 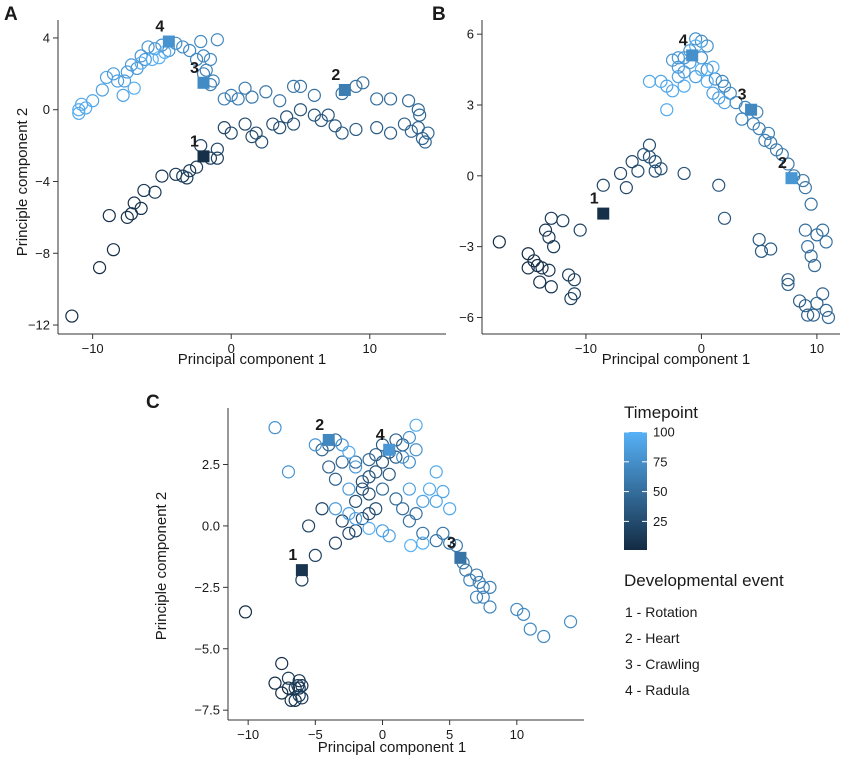 I want to click on panel-a-y-tick-label: −8, so click(x=42, y=253).